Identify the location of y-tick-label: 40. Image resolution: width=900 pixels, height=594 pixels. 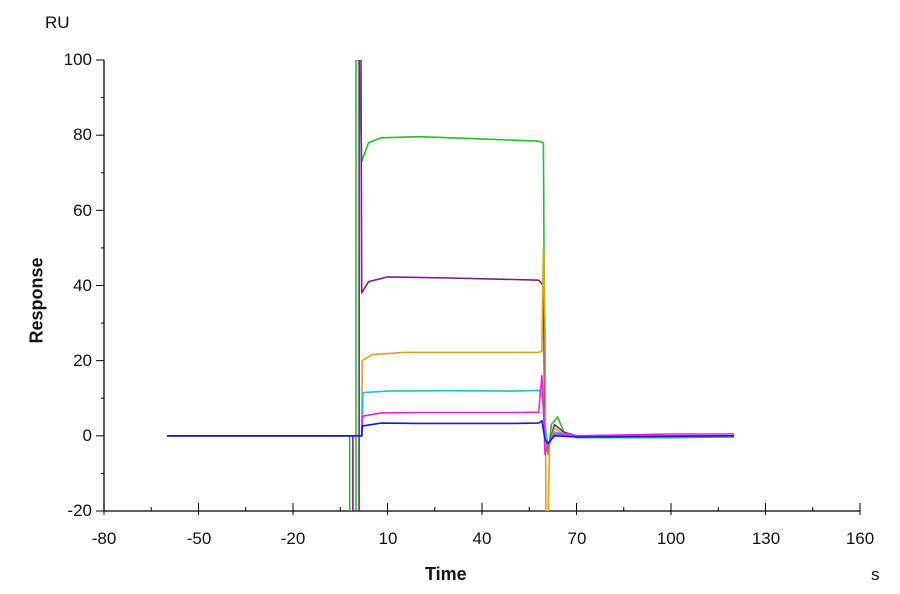
(82, 285).